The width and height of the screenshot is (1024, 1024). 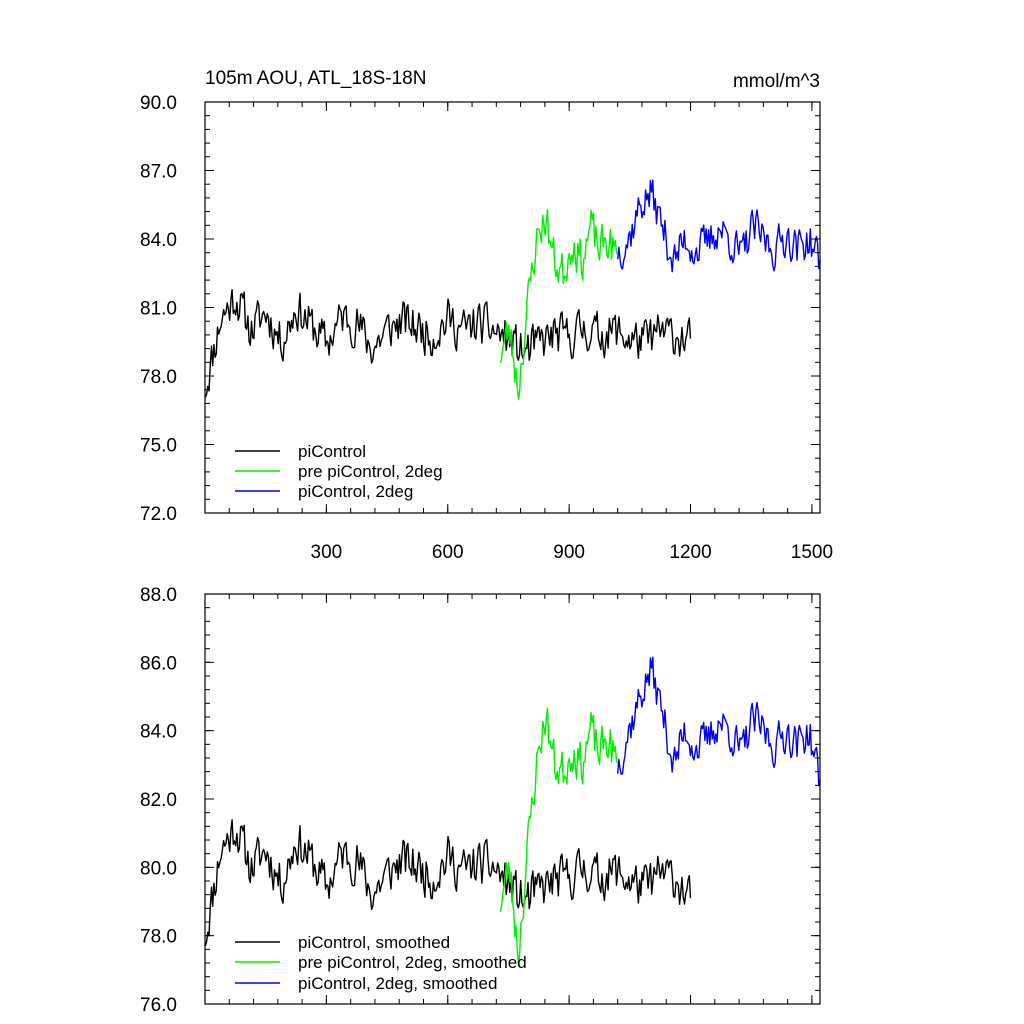 I want to click on bottom-ytick-label: 80.0, so click(x=158, y=868).